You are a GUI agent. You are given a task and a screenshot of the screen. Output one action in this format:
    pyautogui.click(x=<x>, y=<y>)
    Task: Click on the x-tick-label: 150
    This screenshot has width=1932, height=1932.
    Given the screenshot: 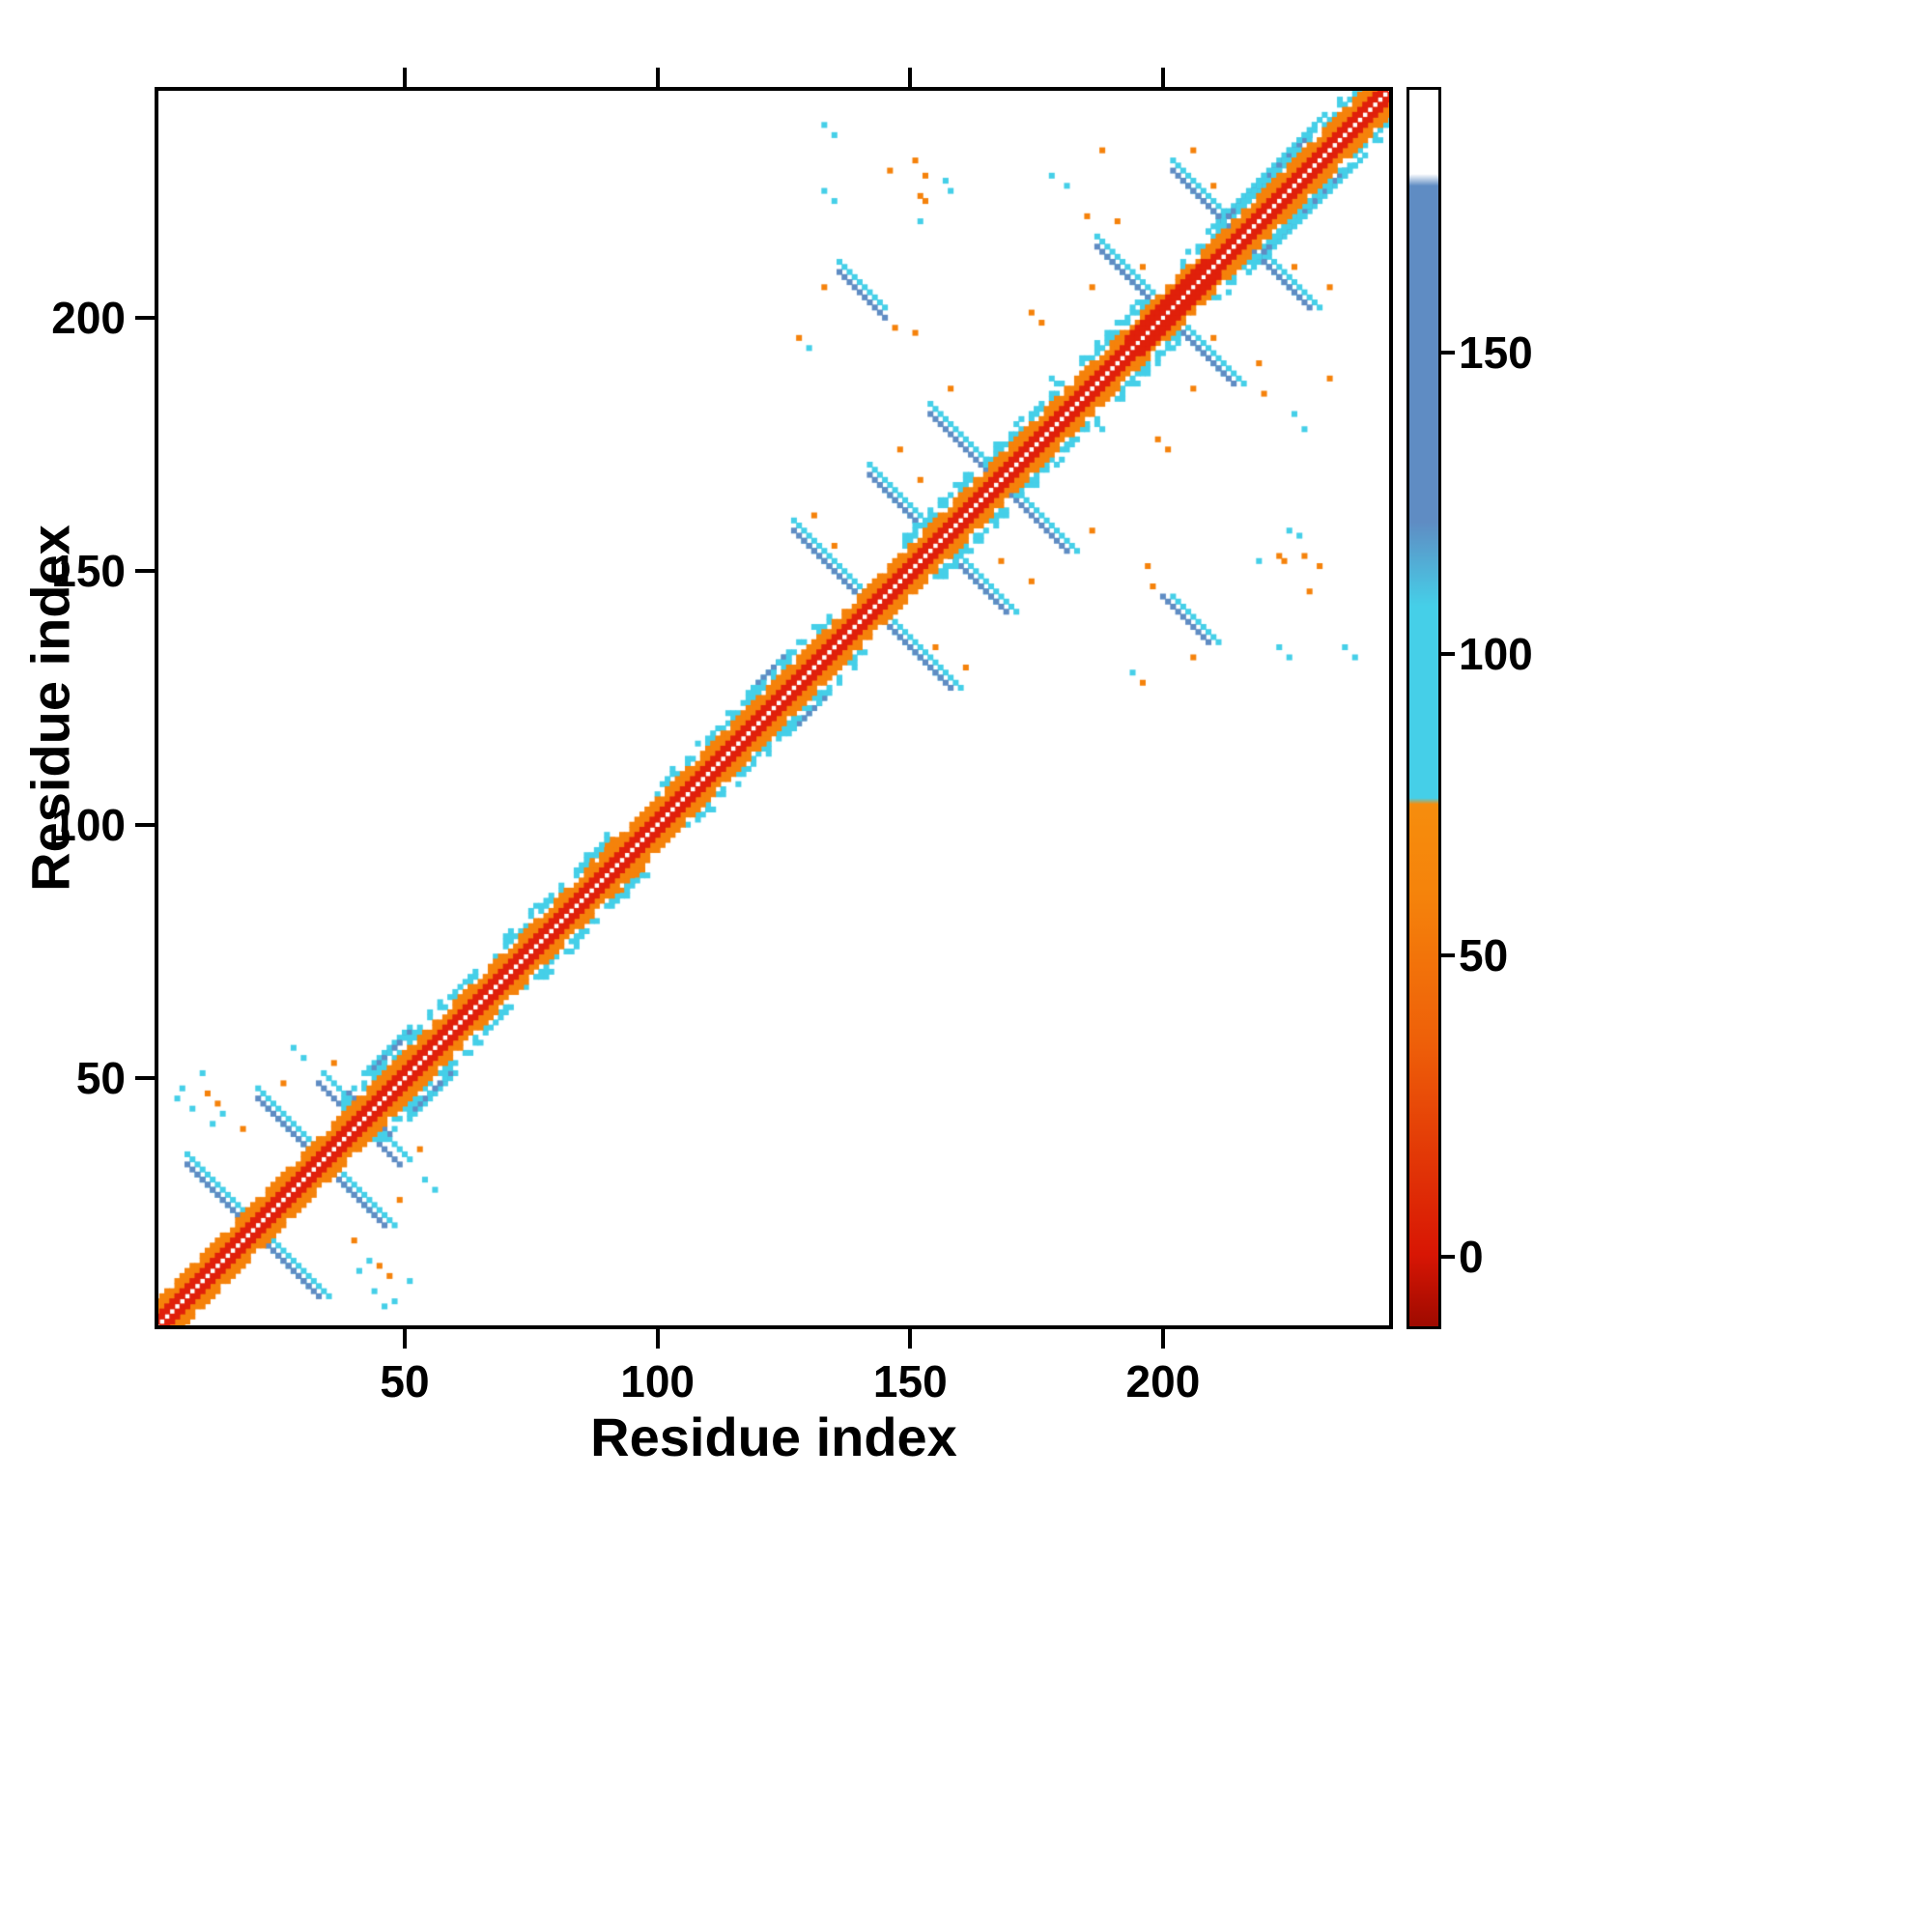 What is the action you would take?
    pyautogui.click(x=910, y=1381)
    